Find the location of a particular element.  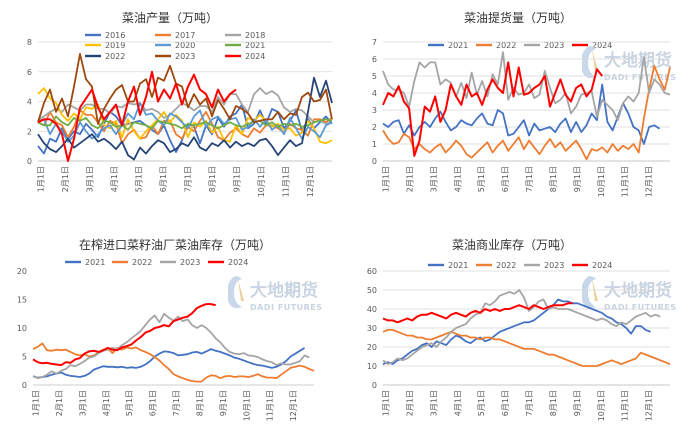

y-tick-label: 60 is located at coordinates (372, 271).